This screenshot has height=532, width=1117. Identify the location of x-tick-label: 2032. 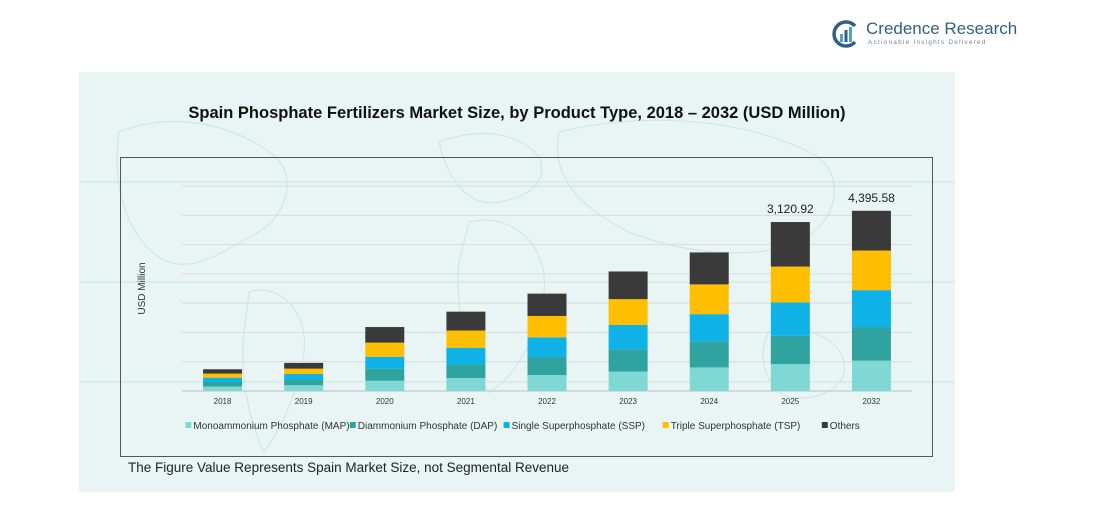
(872, 401).